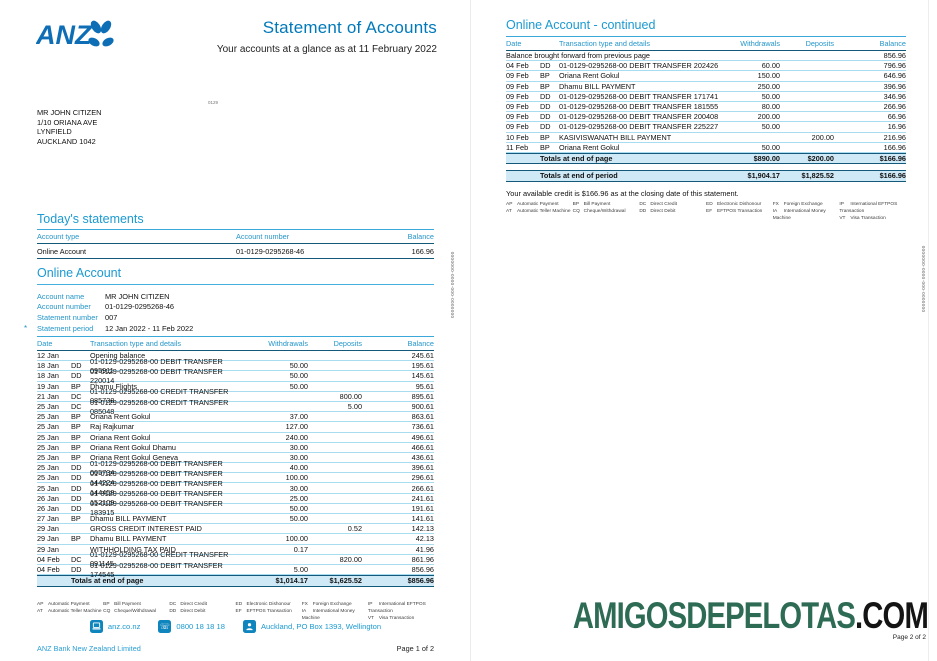 Image resolution: width=937 pixels, height=661 pixels. I want to click on cell: 04 Feb, so click(48, 559).